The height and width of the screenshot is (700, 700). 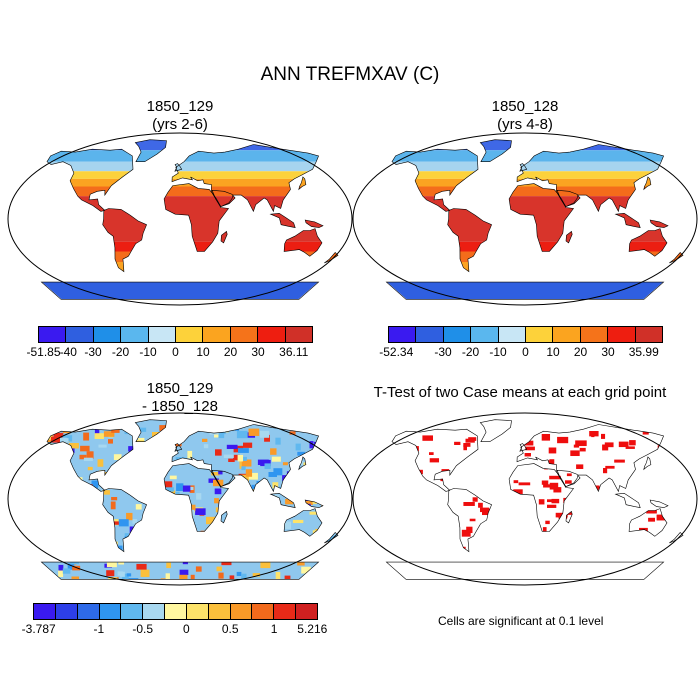 I want to click on colorbar-1850-128-tick-label: 35.99, so click(x=643, y=352).